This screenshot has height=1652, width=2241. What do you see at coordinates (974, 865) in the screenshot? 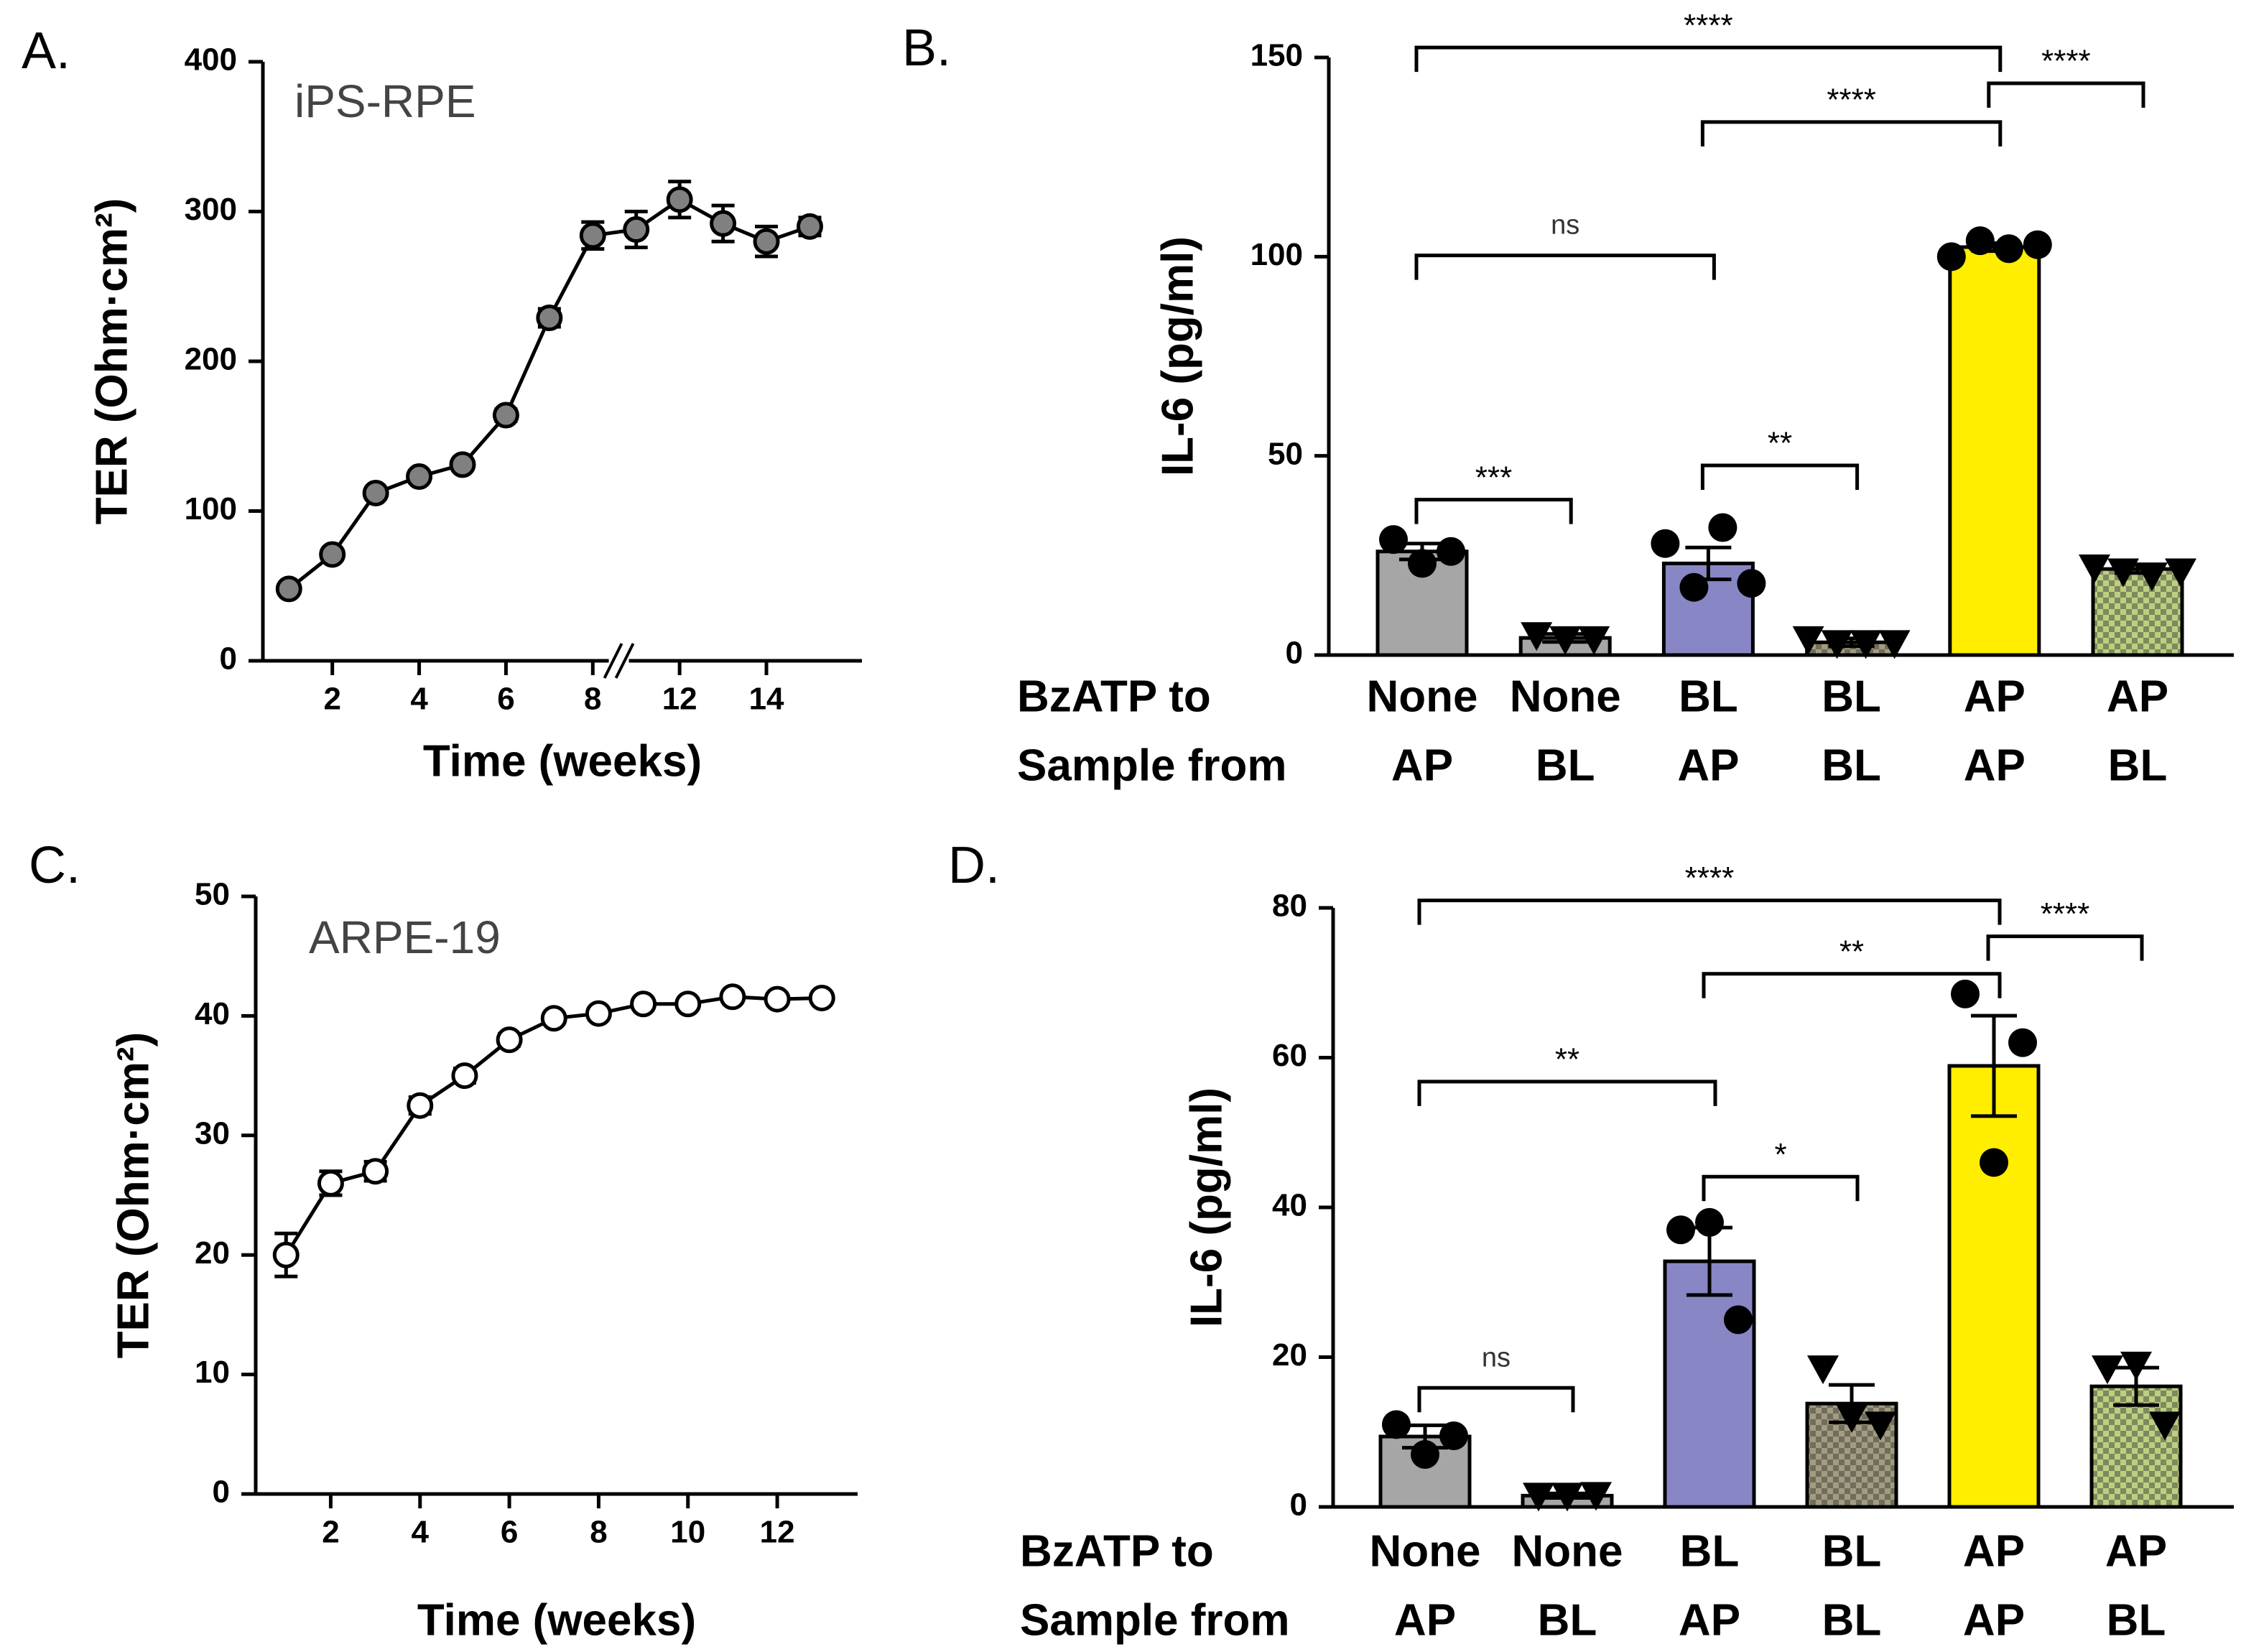
I see `panel-label: D.` at bounding box center [974, 865].